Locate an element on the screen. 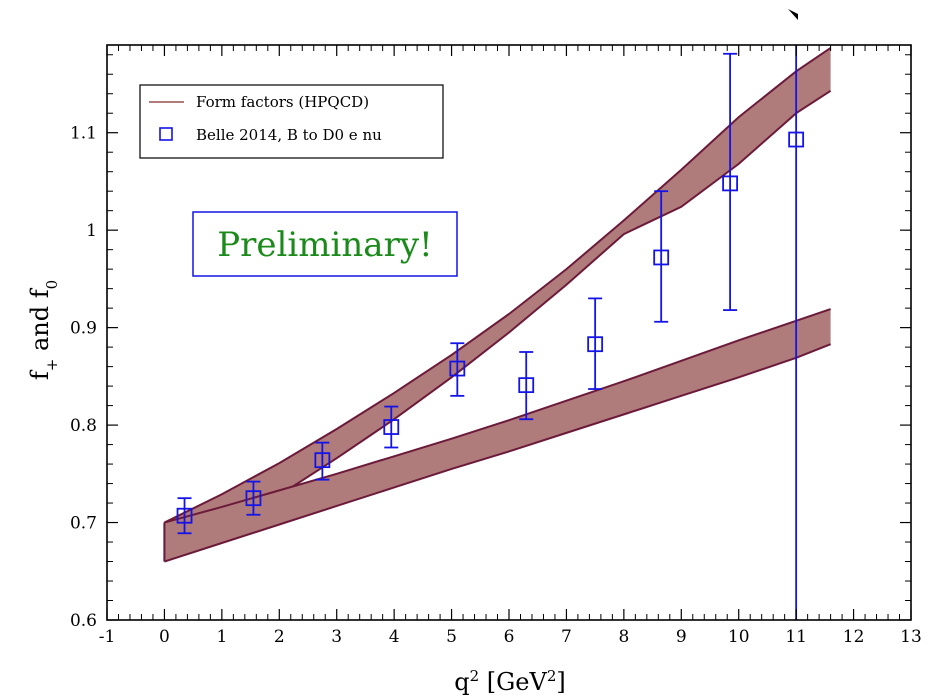  preliminary-annotation: Preliminary! is located at coordinates (325, 244).